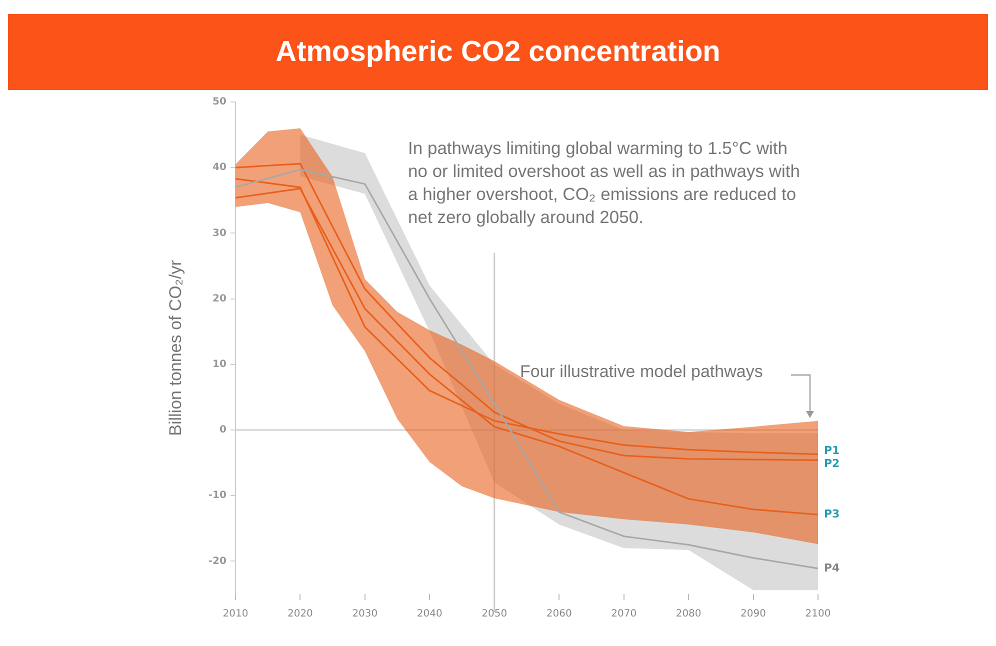  Describe the element at coordinates (832, 513) in the screenshot. I see `series-label: P3` at that location.